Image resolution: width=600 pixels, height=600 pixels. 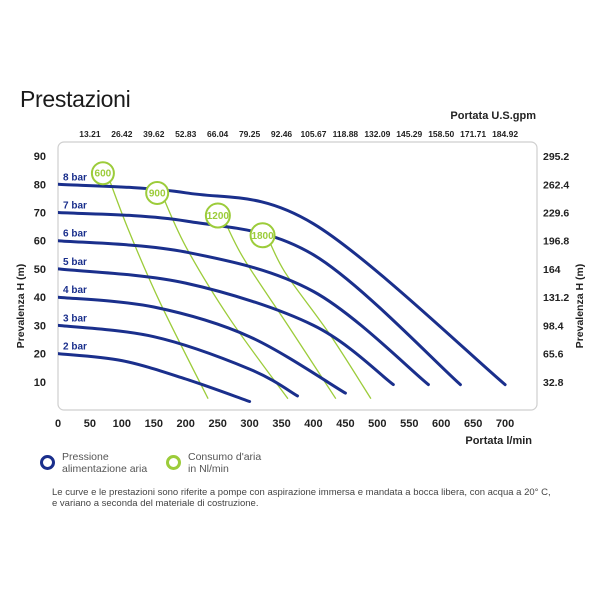 What do you see at coordinates (217, 424) in the screenshot?
I see `x-tick-label: 250` at bounding box center [217, 424].